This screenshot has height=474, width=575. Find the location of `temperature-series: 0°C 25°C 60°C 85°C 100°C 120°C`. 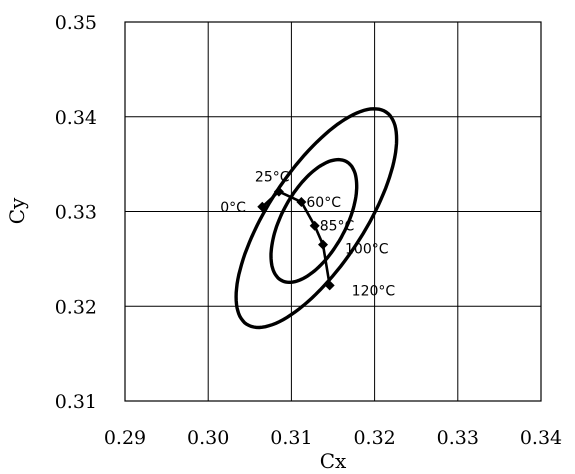

temperature-series: 0°C 25°C 60°C 85°C 100°C 120°C is located at coordinates (307, 235).